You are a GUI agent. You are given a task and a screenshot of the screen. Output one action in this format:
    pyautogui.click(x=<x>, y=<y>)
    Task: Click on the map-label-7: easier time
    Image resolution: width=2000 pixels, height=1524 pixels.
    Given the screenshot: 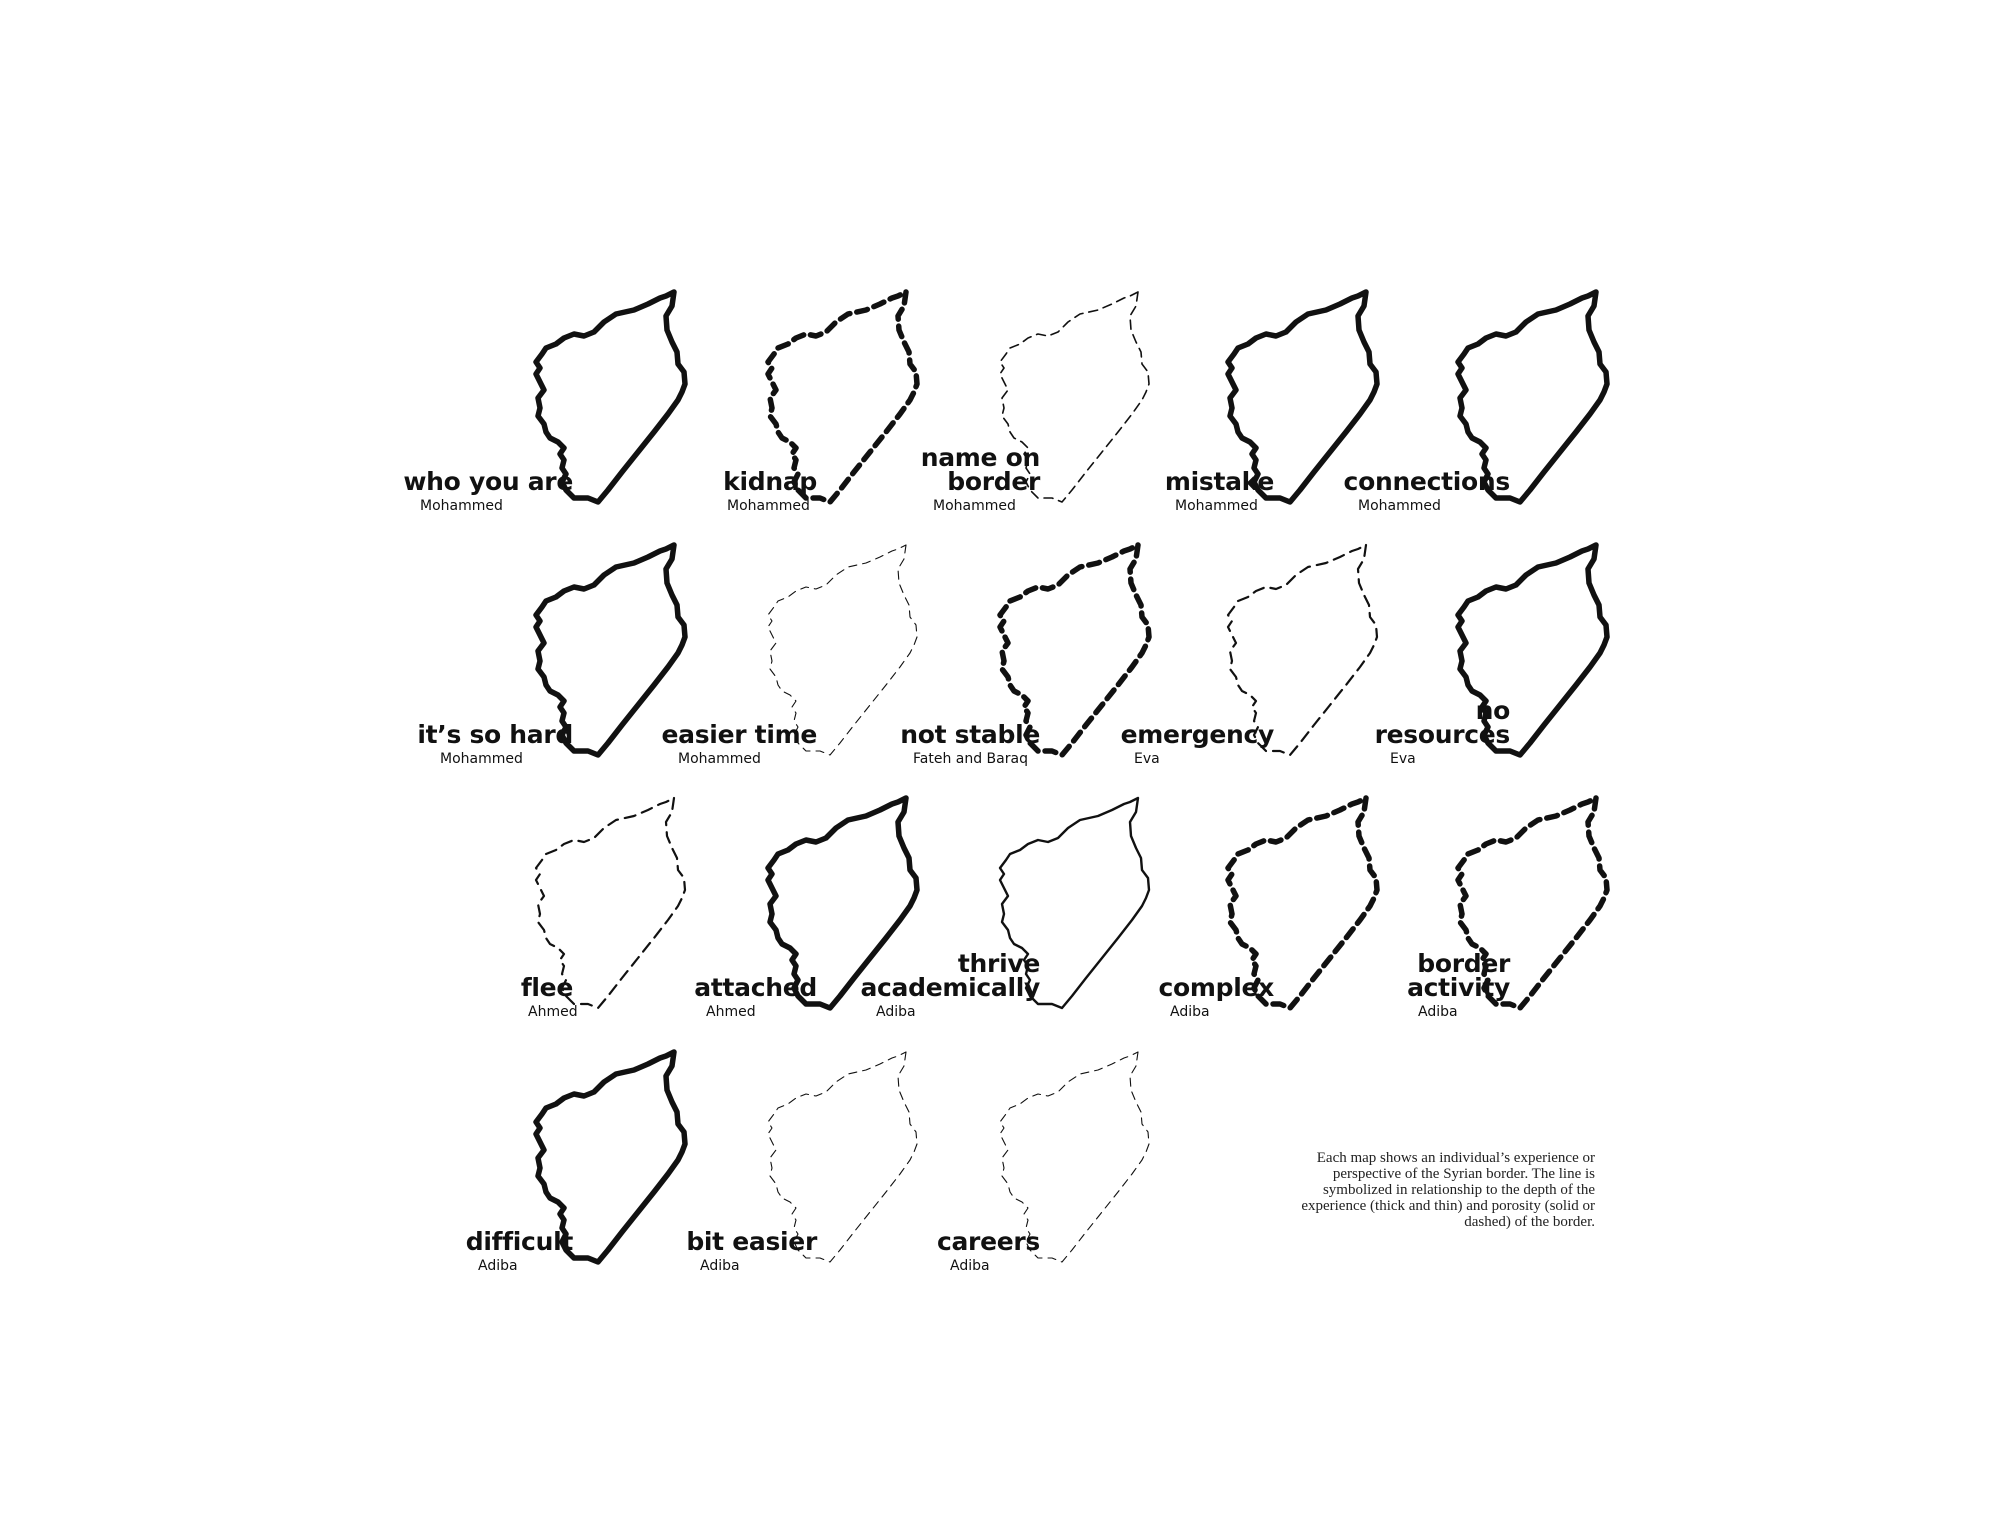 What is the action you would take?
    pyautogui.click(x=739, y=734)
    